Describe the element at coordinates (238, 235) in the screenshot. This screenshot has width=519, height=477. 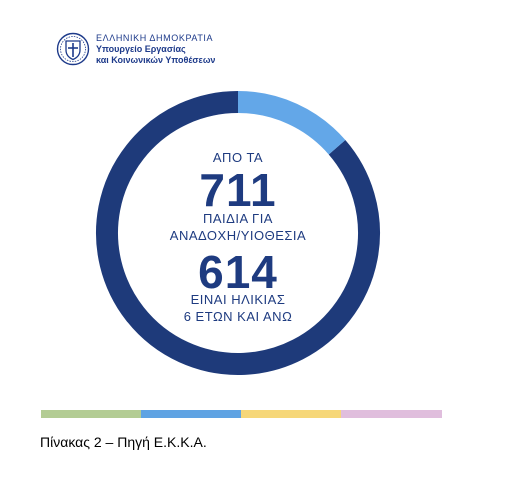
I see `label-anadoxi-yiothesia: ΑΝΑΔΟΧΗ/ΥΙΟΘΕΣΙΑ` at that location.